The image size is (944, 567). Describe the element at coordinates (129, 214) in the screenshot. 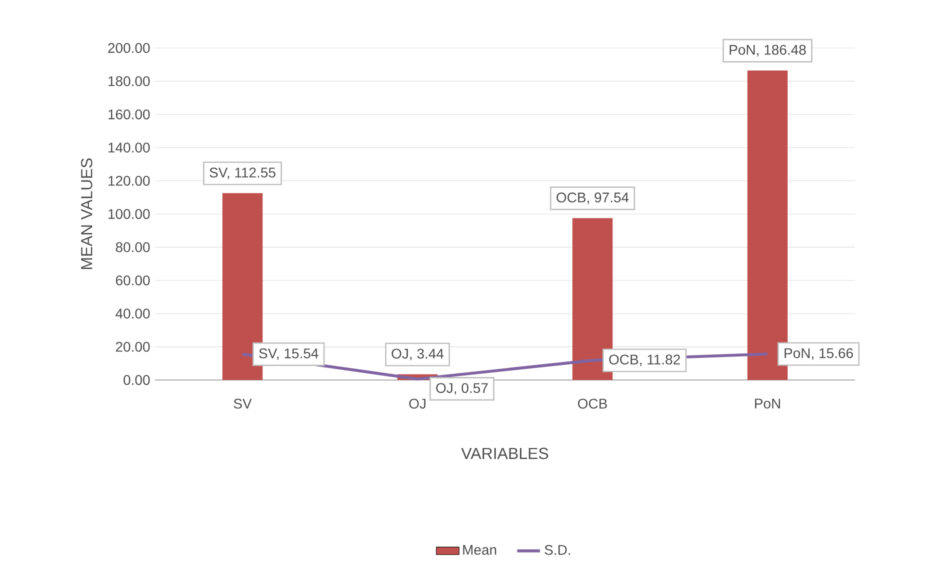

I see `y-tick-label: 100.00` at that location.